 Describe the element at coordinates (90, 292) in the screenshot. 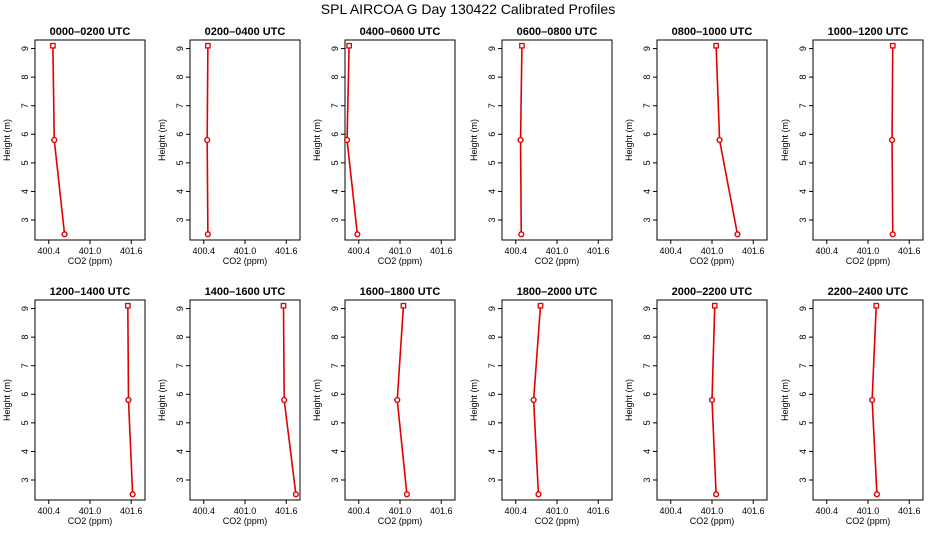

I see `panel-title: 1200–1400 UTC` at that location.